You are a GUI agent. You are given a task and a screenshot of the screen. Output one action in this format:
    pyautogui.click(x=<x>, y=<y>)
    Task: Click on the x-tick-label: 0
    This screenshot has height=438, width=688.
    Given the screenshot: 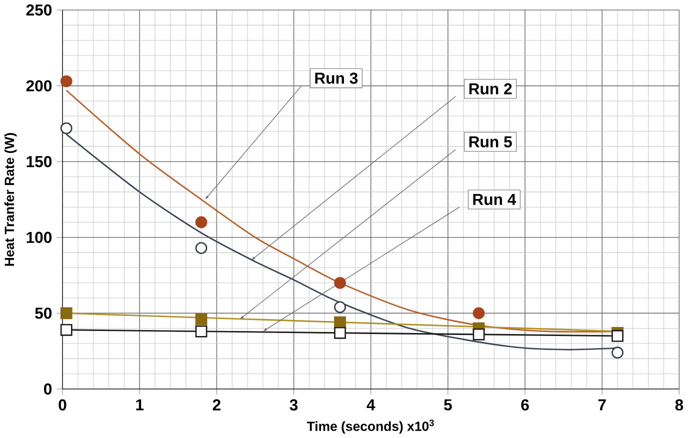 What is the action you would take?
    pyautogui.click(x=62, y=405)
    